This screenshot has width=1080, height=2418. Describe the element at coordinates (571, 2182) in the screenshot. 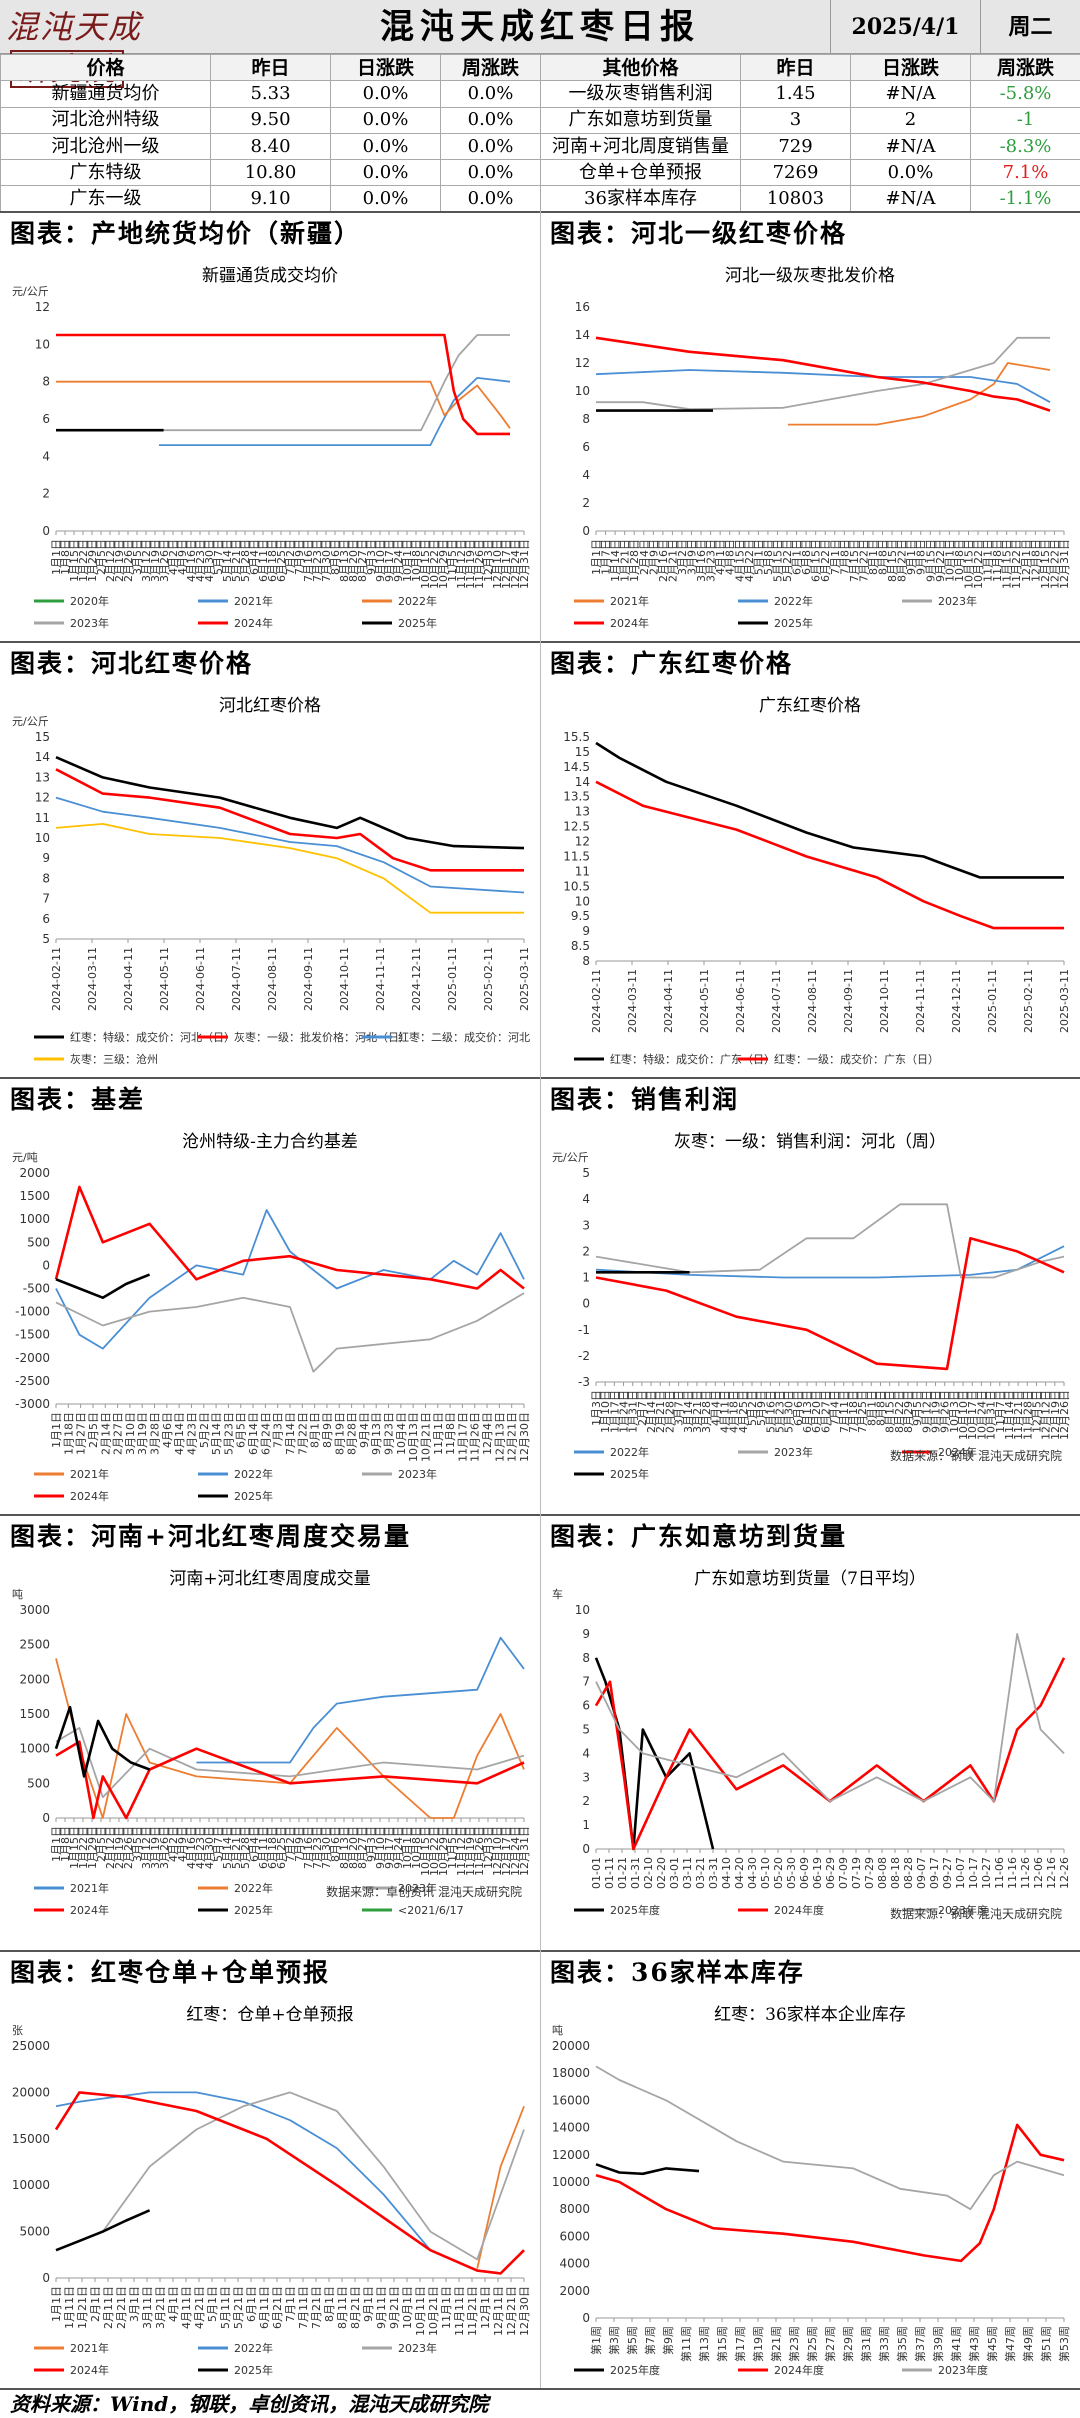

I see `y-tick-label: 10000` at that location.